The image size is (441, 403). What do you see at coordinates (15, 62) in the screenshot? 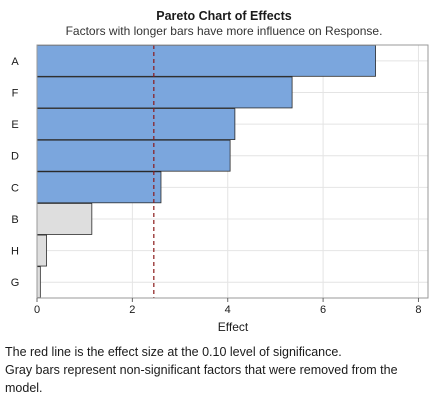
I see `y-tick-label-a: A` at bounding box center [15, 62].